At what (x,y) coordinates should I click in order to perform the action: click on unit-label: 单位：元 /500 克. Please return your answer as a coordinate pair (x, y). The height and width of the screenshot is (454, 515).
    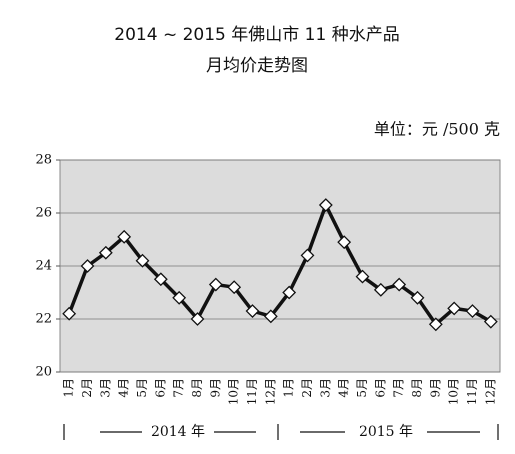
    Looking at the image, I should click on (437, 129).